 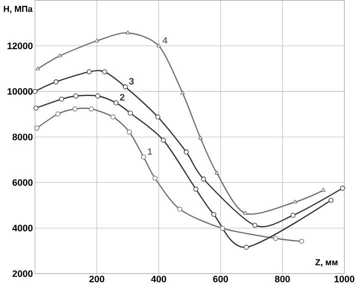 What do you see at coordinates (20, 46) in the screenshot?
I see `y-tick-label: 12000` at bounding box center [20, 46].